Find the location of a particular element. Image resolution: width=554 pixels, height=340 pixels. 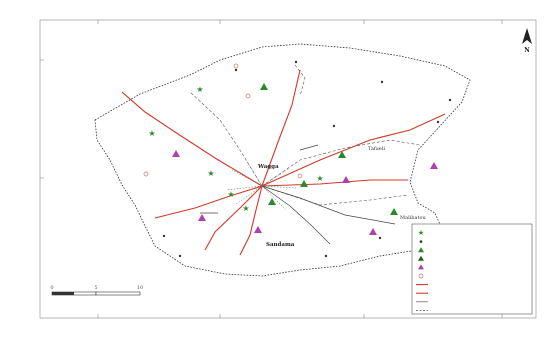

place-label-sandama: Sandama is located at coordinates (280, 245).